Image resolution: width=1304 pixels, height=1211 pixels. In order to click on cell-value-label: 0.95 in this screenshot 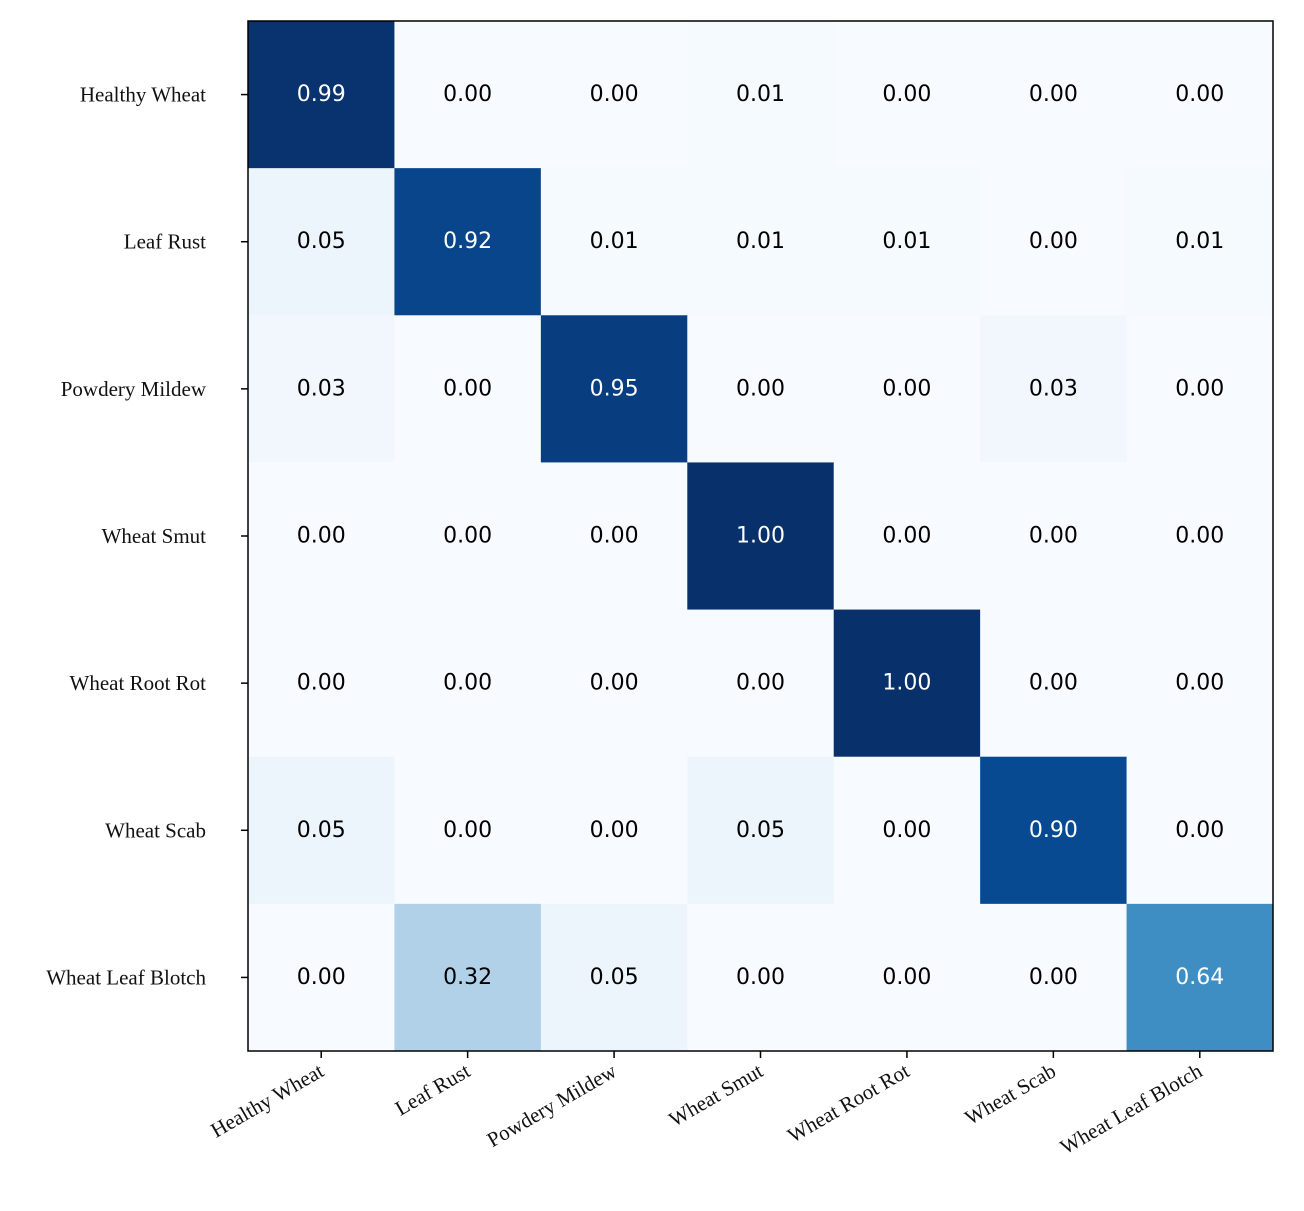, I will do `click(614, 388)`.